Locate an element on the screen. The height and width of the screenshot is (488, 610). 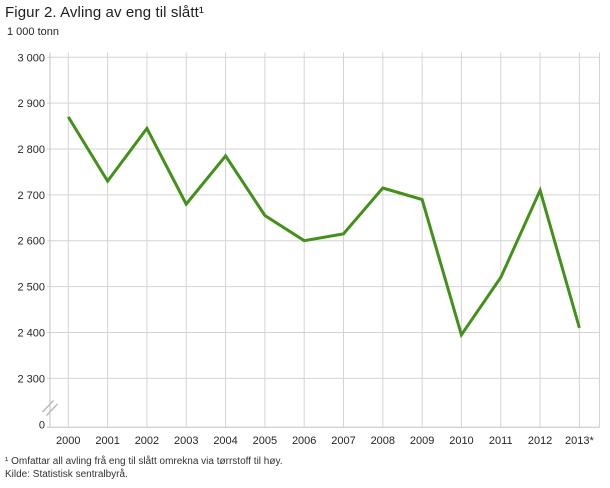
y-tick-label: 3 000 is located at coordinates (31, 58).